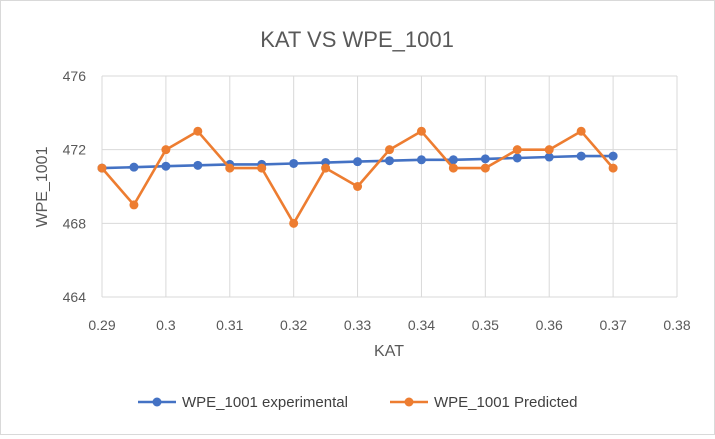  I want to click on x-tick-label: 0.33, so click(357, 325).